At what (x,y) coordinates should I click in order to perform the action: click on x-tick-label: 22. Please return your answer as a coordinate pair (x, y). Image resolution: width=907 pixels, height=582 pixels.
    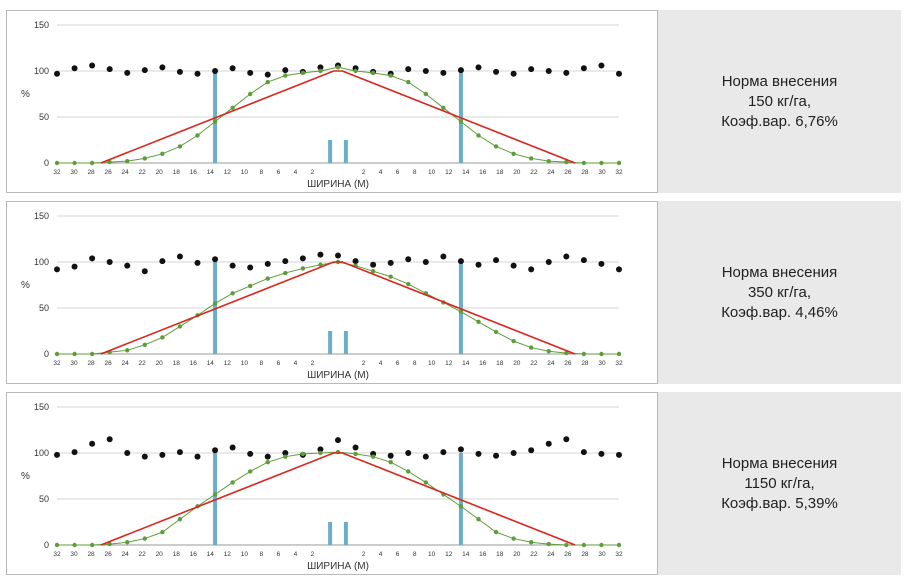
    Looking at the image, I should click on (534, 363).